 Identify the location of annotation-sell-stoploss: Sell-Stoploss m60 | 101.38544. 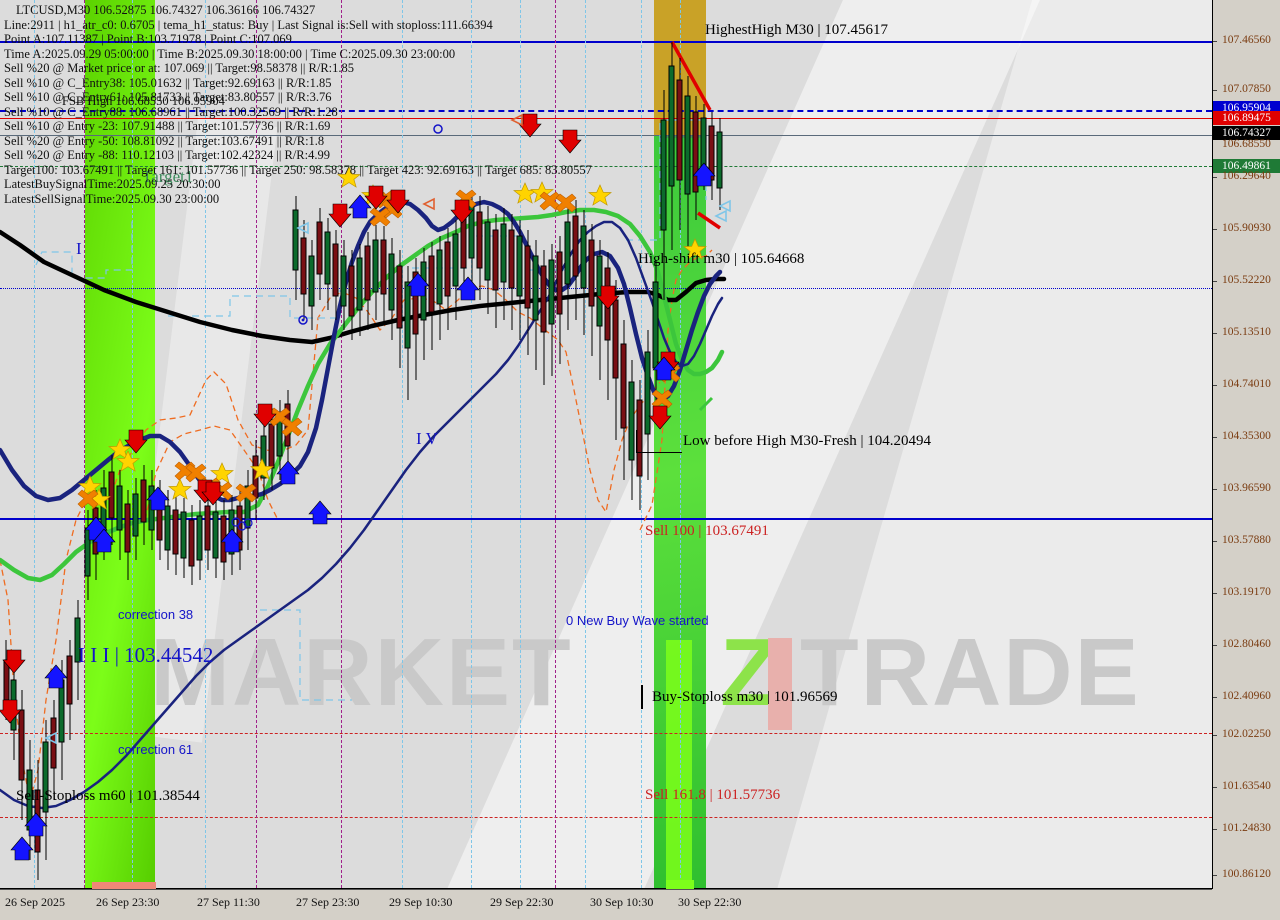
(108, 796).